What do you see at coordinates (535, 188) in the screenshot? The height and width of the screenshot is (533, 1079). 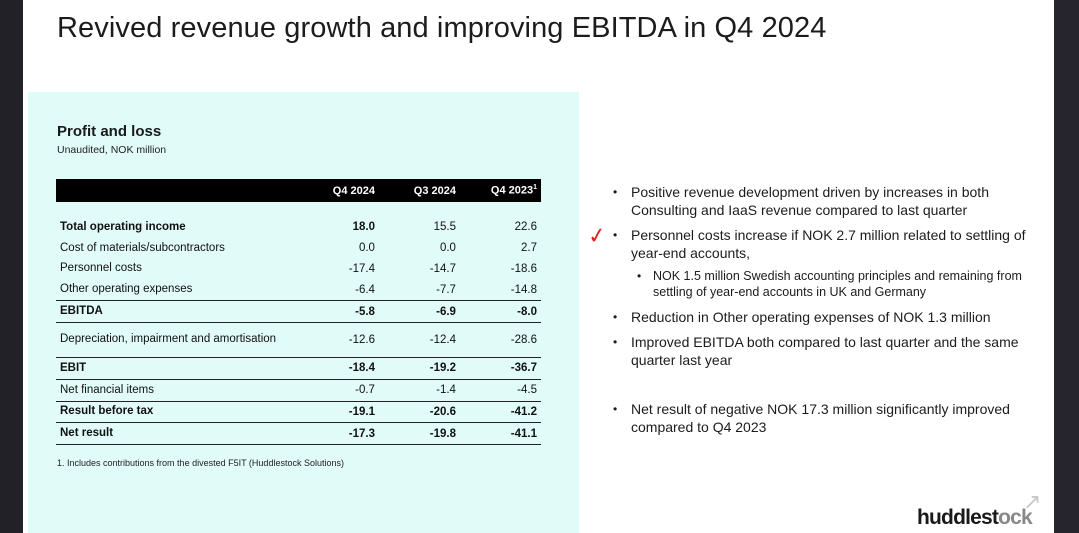 I see `footnote-marker: 1` at bounding box center [535, 188].